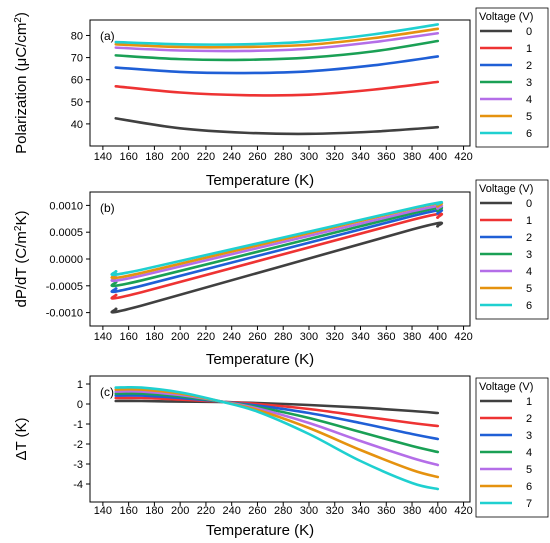 The height and width of the screenshot is (543, 550). I want to click on legend-entry-0: 0, so click(529, 32).